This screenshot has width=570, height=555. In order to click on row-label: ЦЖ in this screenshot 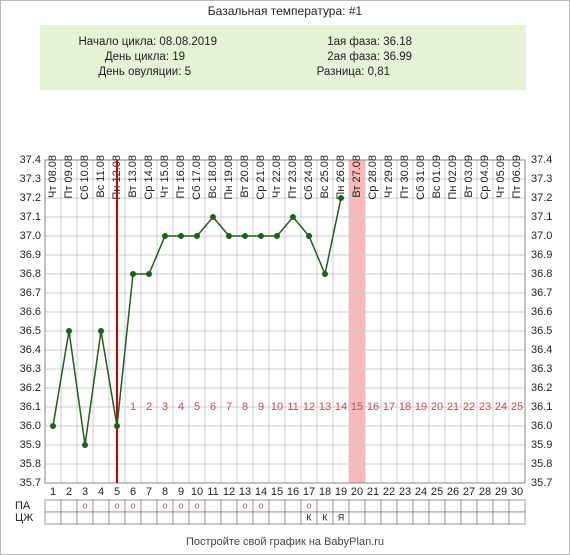, I will do `click(24, 518)`.